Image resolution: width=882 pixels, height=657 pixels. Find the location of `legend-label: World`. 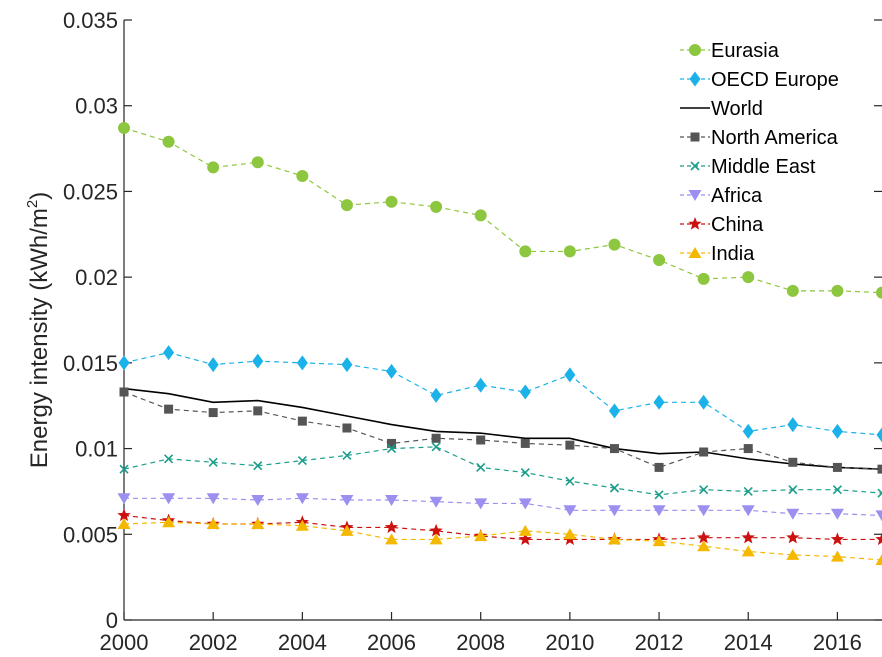

legend-label: World is located at coordinates (737, 109).